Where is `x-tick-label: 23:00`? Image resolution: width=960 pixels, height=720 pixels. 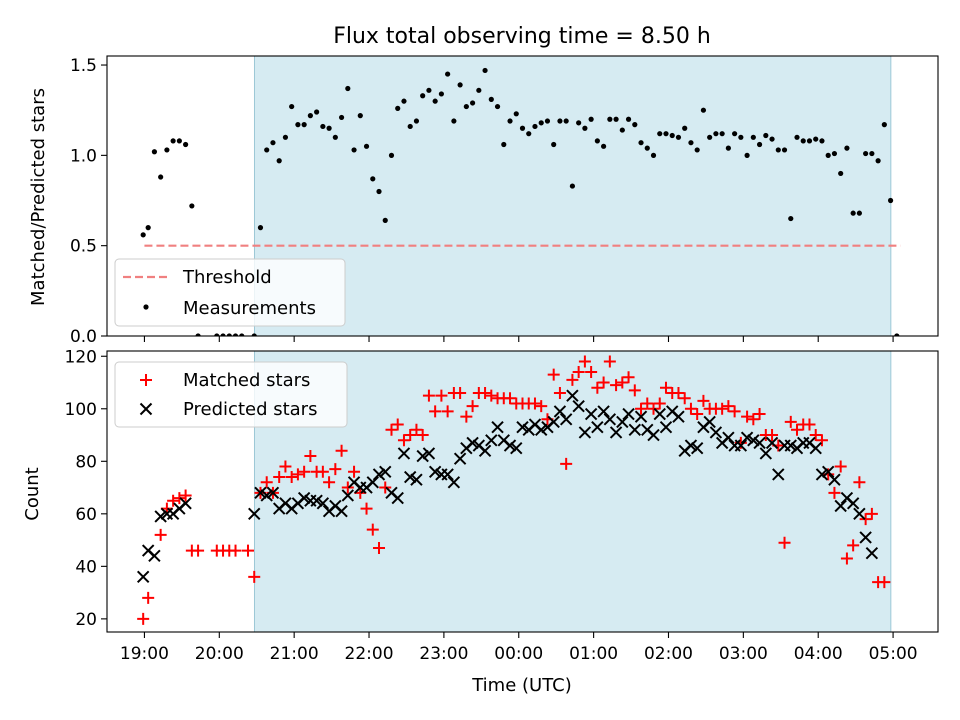
x-tick-label: 23:00 is located at coordinates (443, 654).